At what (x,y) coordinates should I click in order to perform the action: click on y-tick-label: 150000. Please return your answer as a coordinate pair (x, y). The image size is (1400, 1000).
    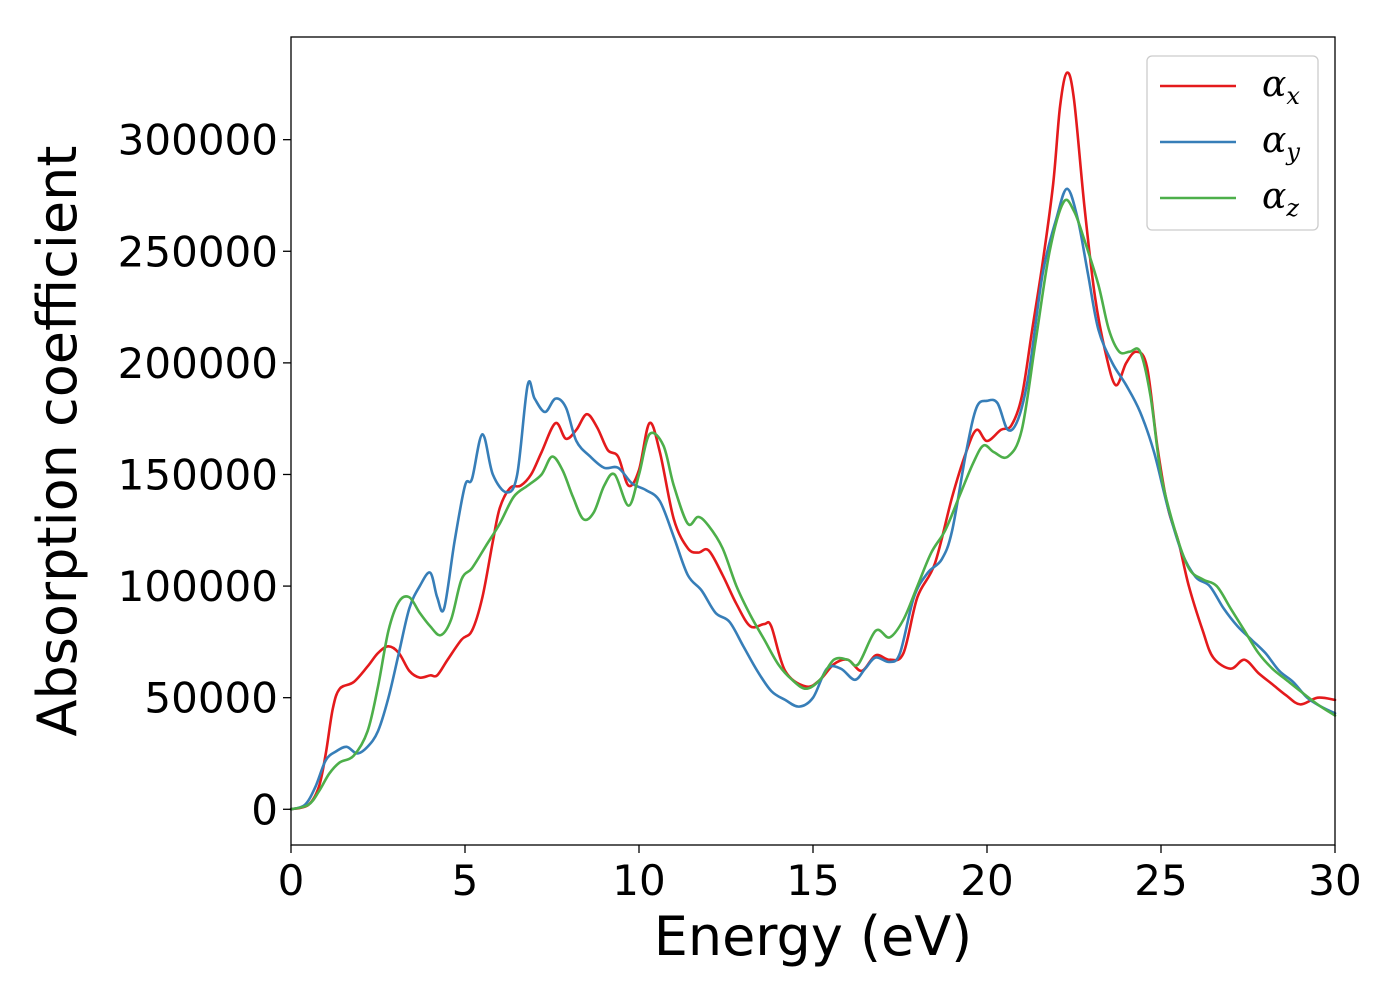
    Looking at the image, I should click on (198, 474).